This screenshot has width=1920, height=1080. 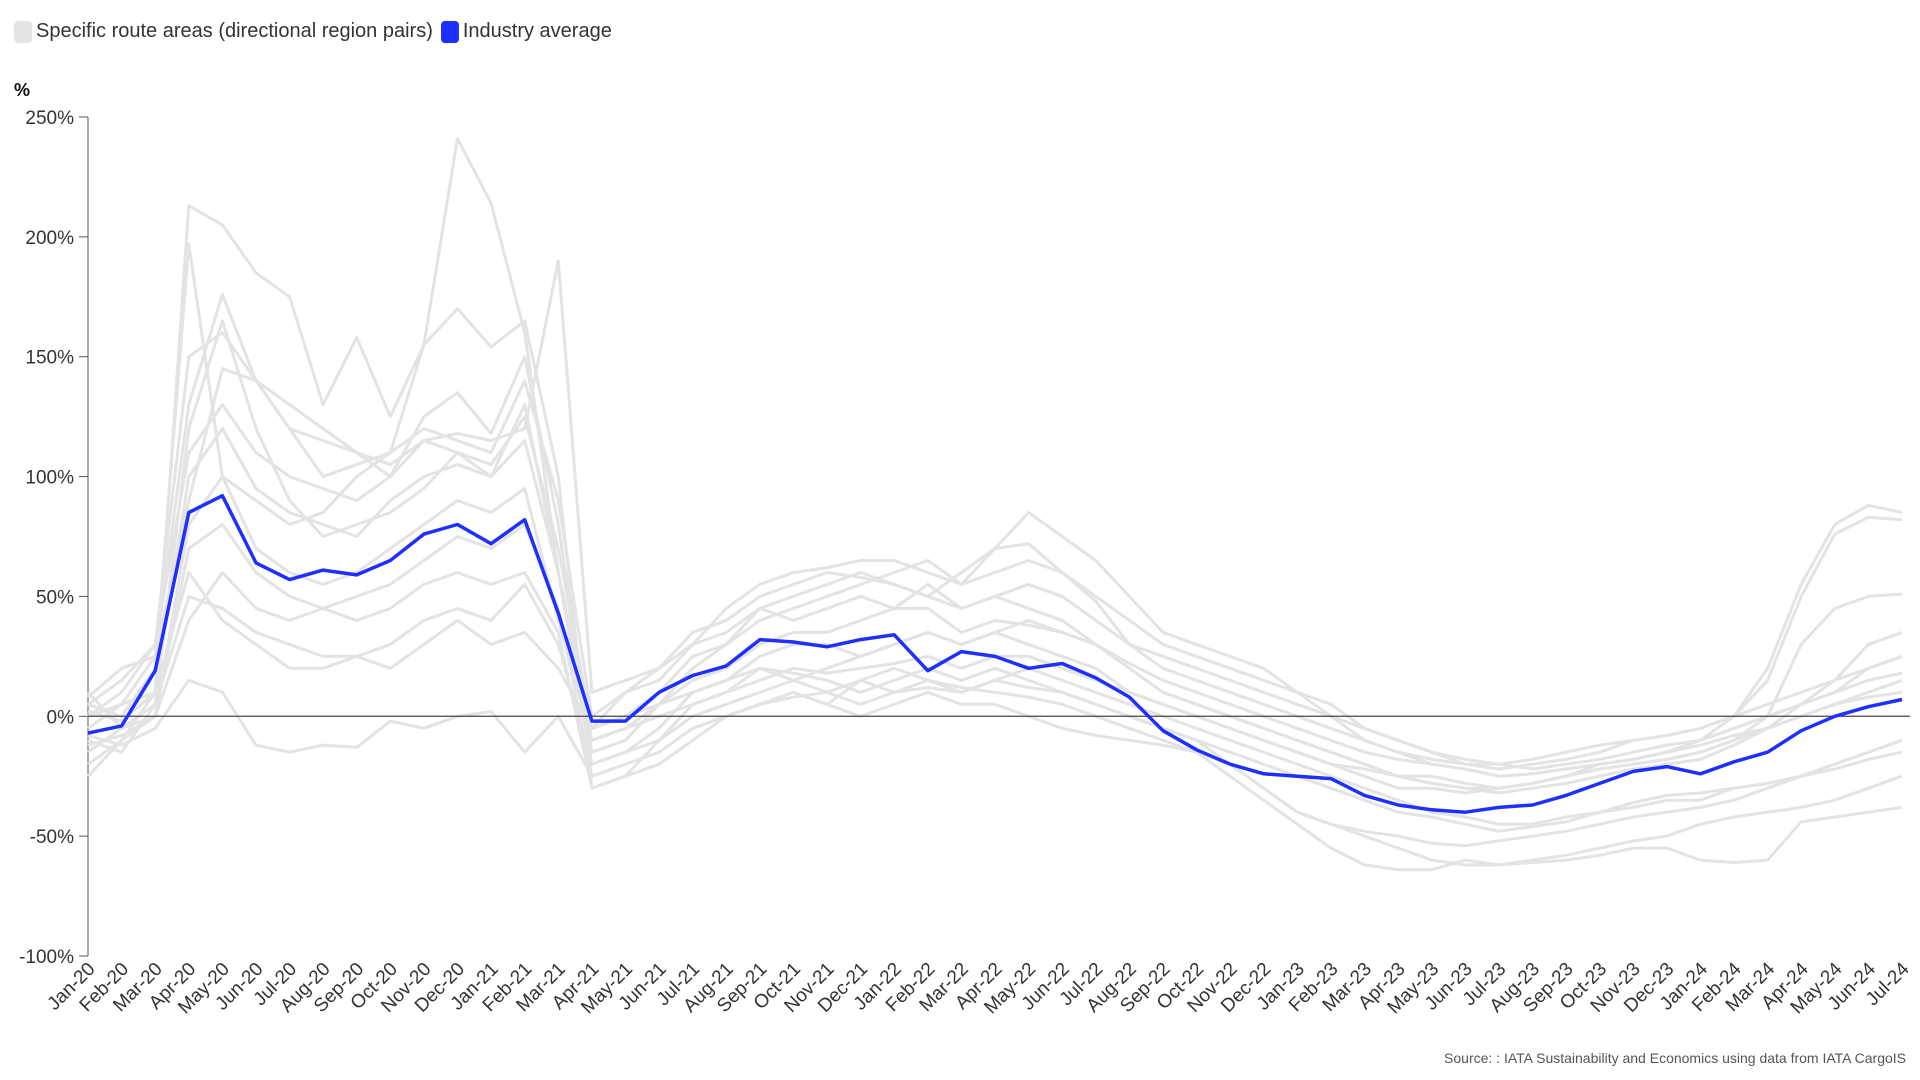 I want to click on y-tick-label: 0%, so click(x=61, y=717).